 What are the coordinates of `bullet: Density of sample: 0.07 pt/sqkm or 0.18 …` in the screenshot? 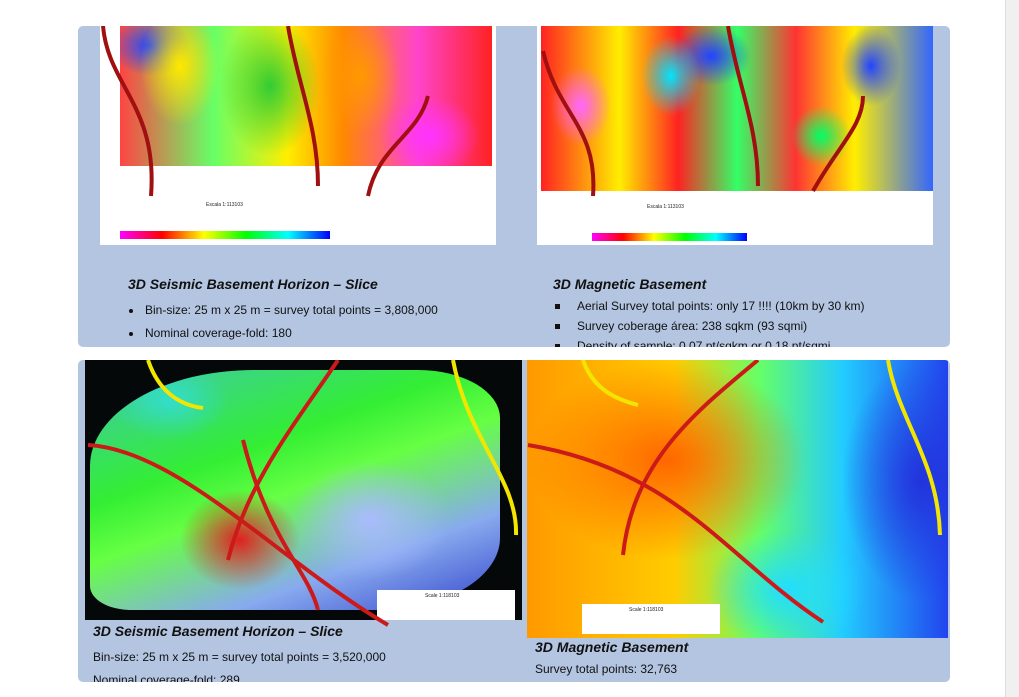 It's located at (692, 343).